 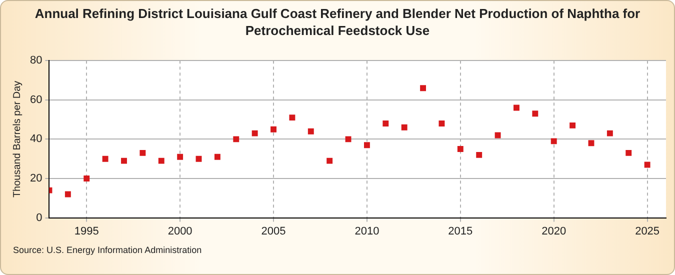 What do you see at coordinates (460, 231) in the screenshot?
I see `x-tick-label: 2015` at bounding box center [460, 231].